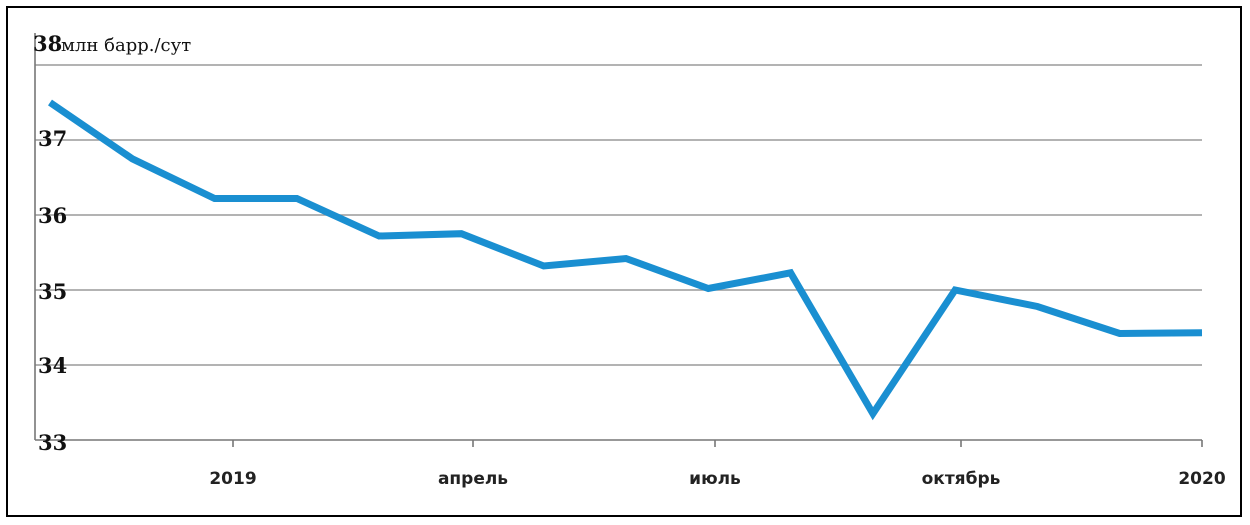 This screenshot has width=1250, height=525. Describe the element at coordinates (52, 365) in the screenshot. I see `y-tick-label: 34` at that location.